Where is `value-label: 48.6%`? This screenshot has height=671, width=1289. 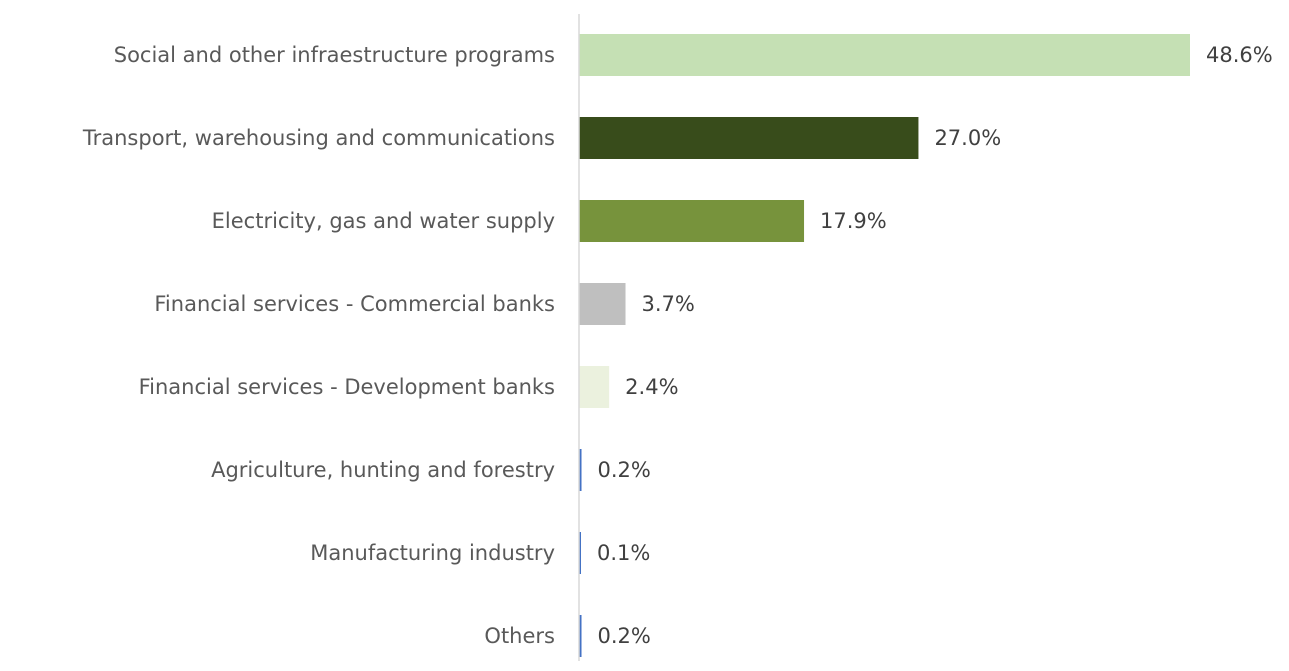
value-label: 48.6% is located at coordinates (1239, 55).